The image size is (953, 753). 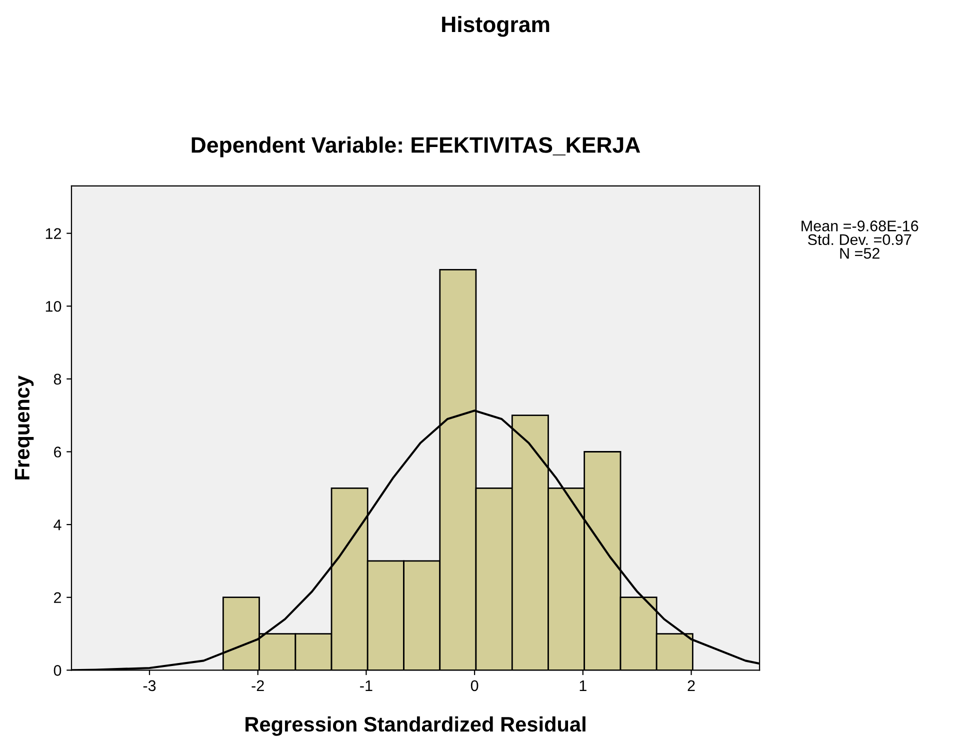 What do you see at coordinates (54, 306) in the screenshot?
I see `y-tick-label: 10` at bounding box center [54, 306].